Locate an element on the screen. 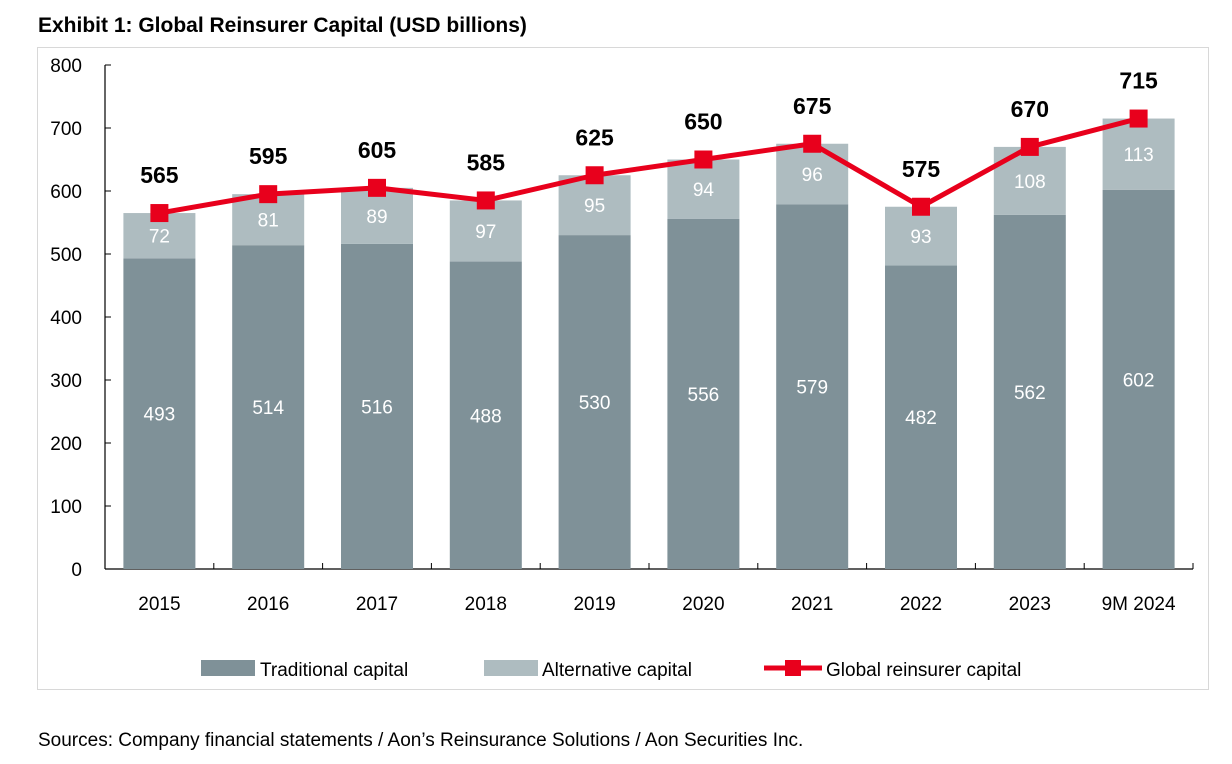 Image resolution: width=1232 pixels, height=764 pixels. label-global-capital: 650 is located at coordinates (703, 122).